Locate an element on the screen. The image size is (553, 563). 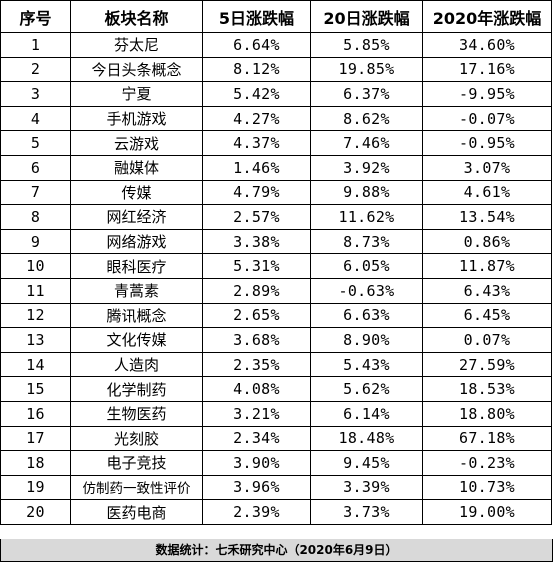
change-5d-cell: 2.57% is located at coordinates (256, 217).